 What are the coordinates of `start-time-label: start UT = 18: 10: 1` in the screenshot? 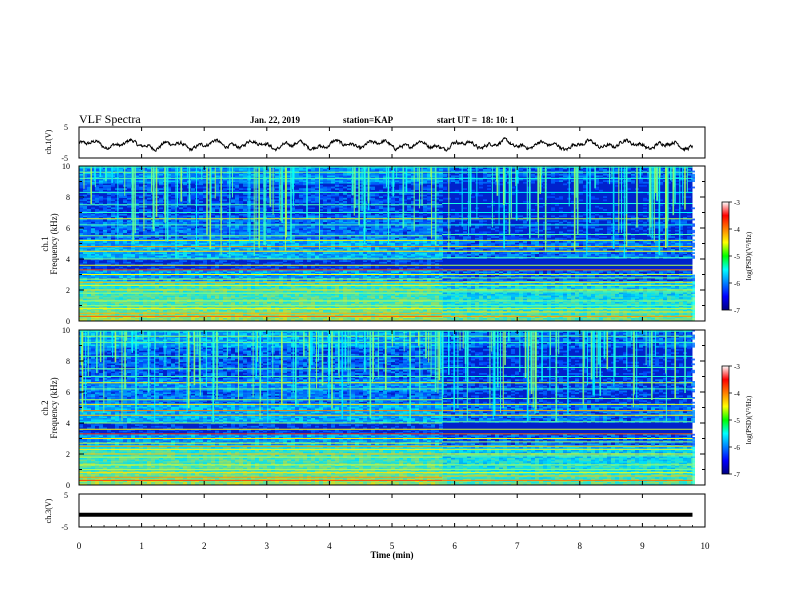 It's located at (476, 120).